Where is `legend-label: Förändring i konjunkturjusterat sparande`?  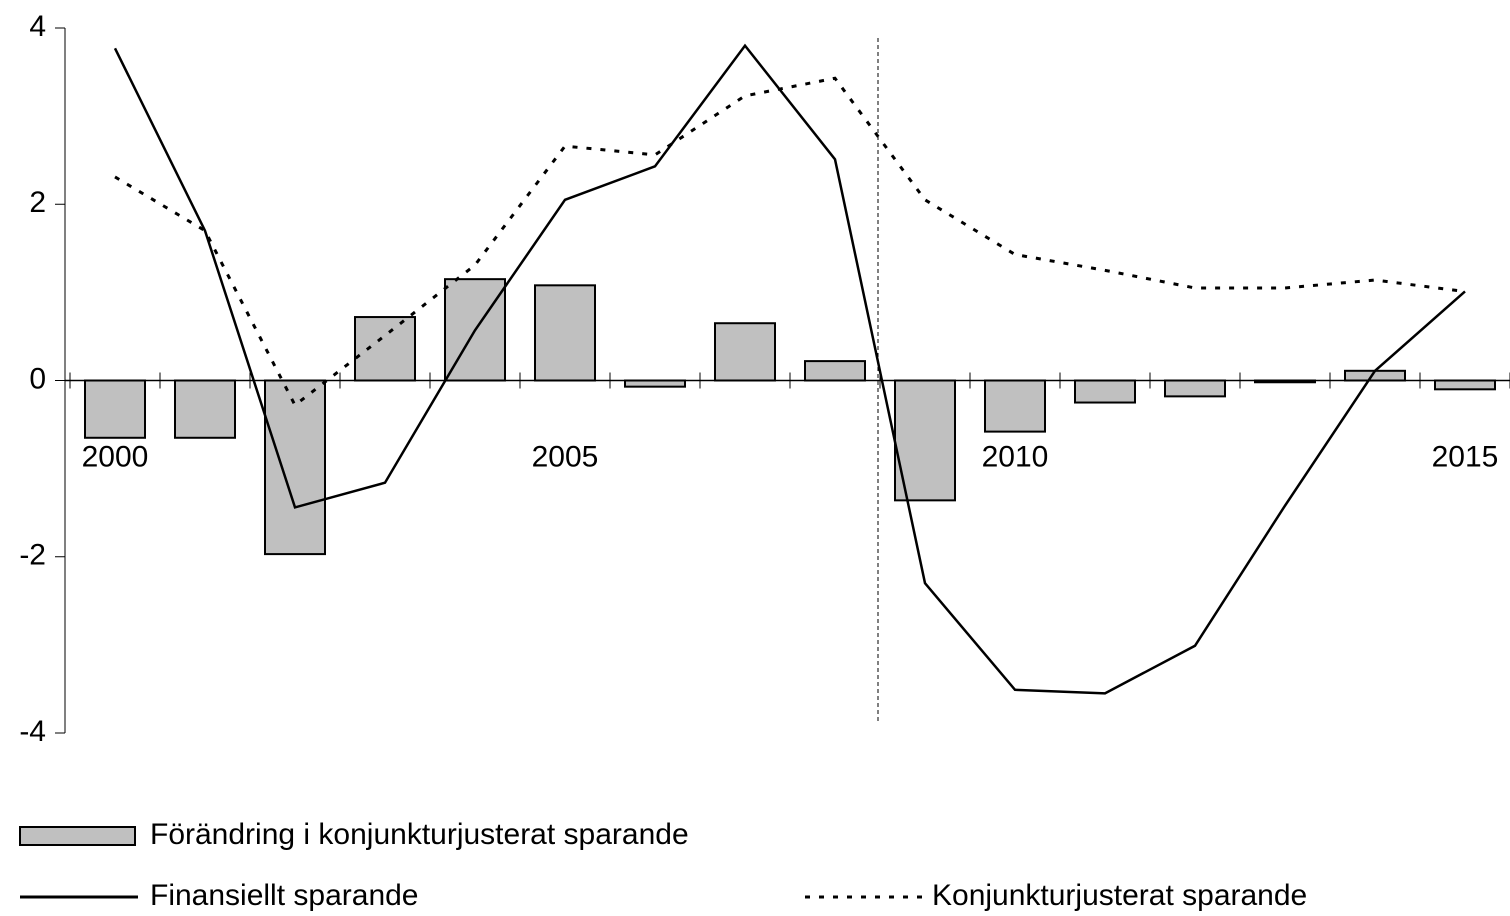
legend-label: Förändring i konjunkturjusterat sparande is located at coordinates (419, 834).